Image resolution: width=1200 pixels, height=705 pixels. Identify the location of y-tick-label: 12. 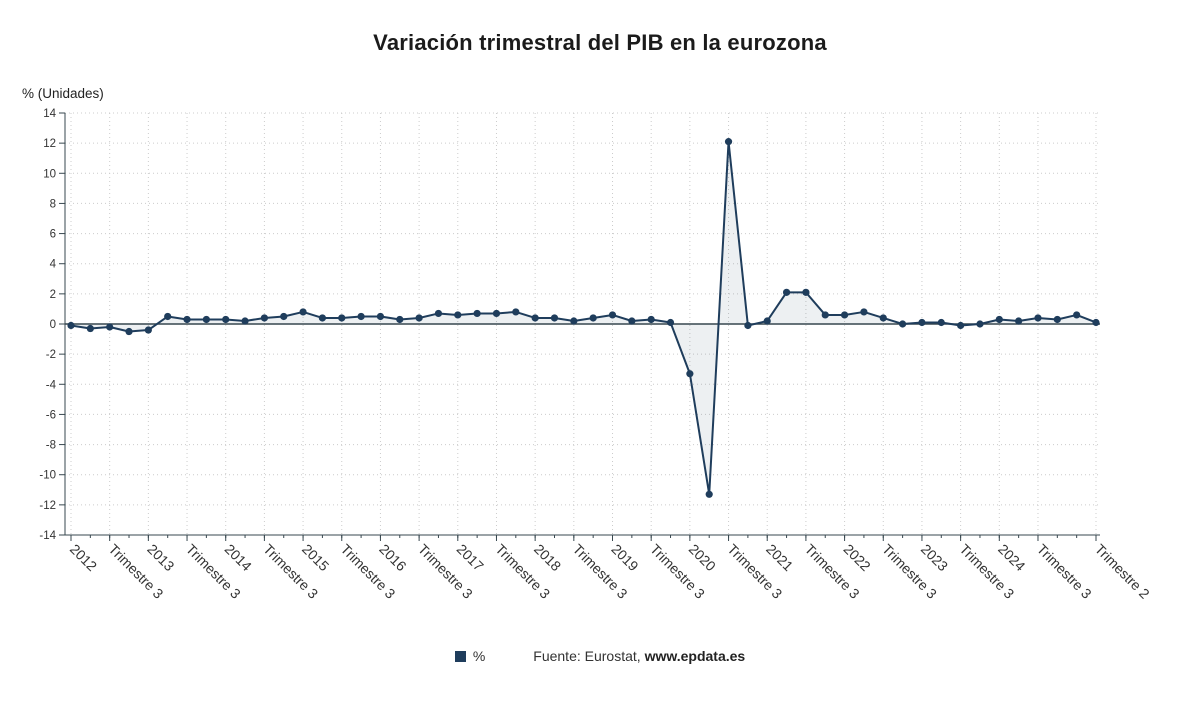
(49, 144).